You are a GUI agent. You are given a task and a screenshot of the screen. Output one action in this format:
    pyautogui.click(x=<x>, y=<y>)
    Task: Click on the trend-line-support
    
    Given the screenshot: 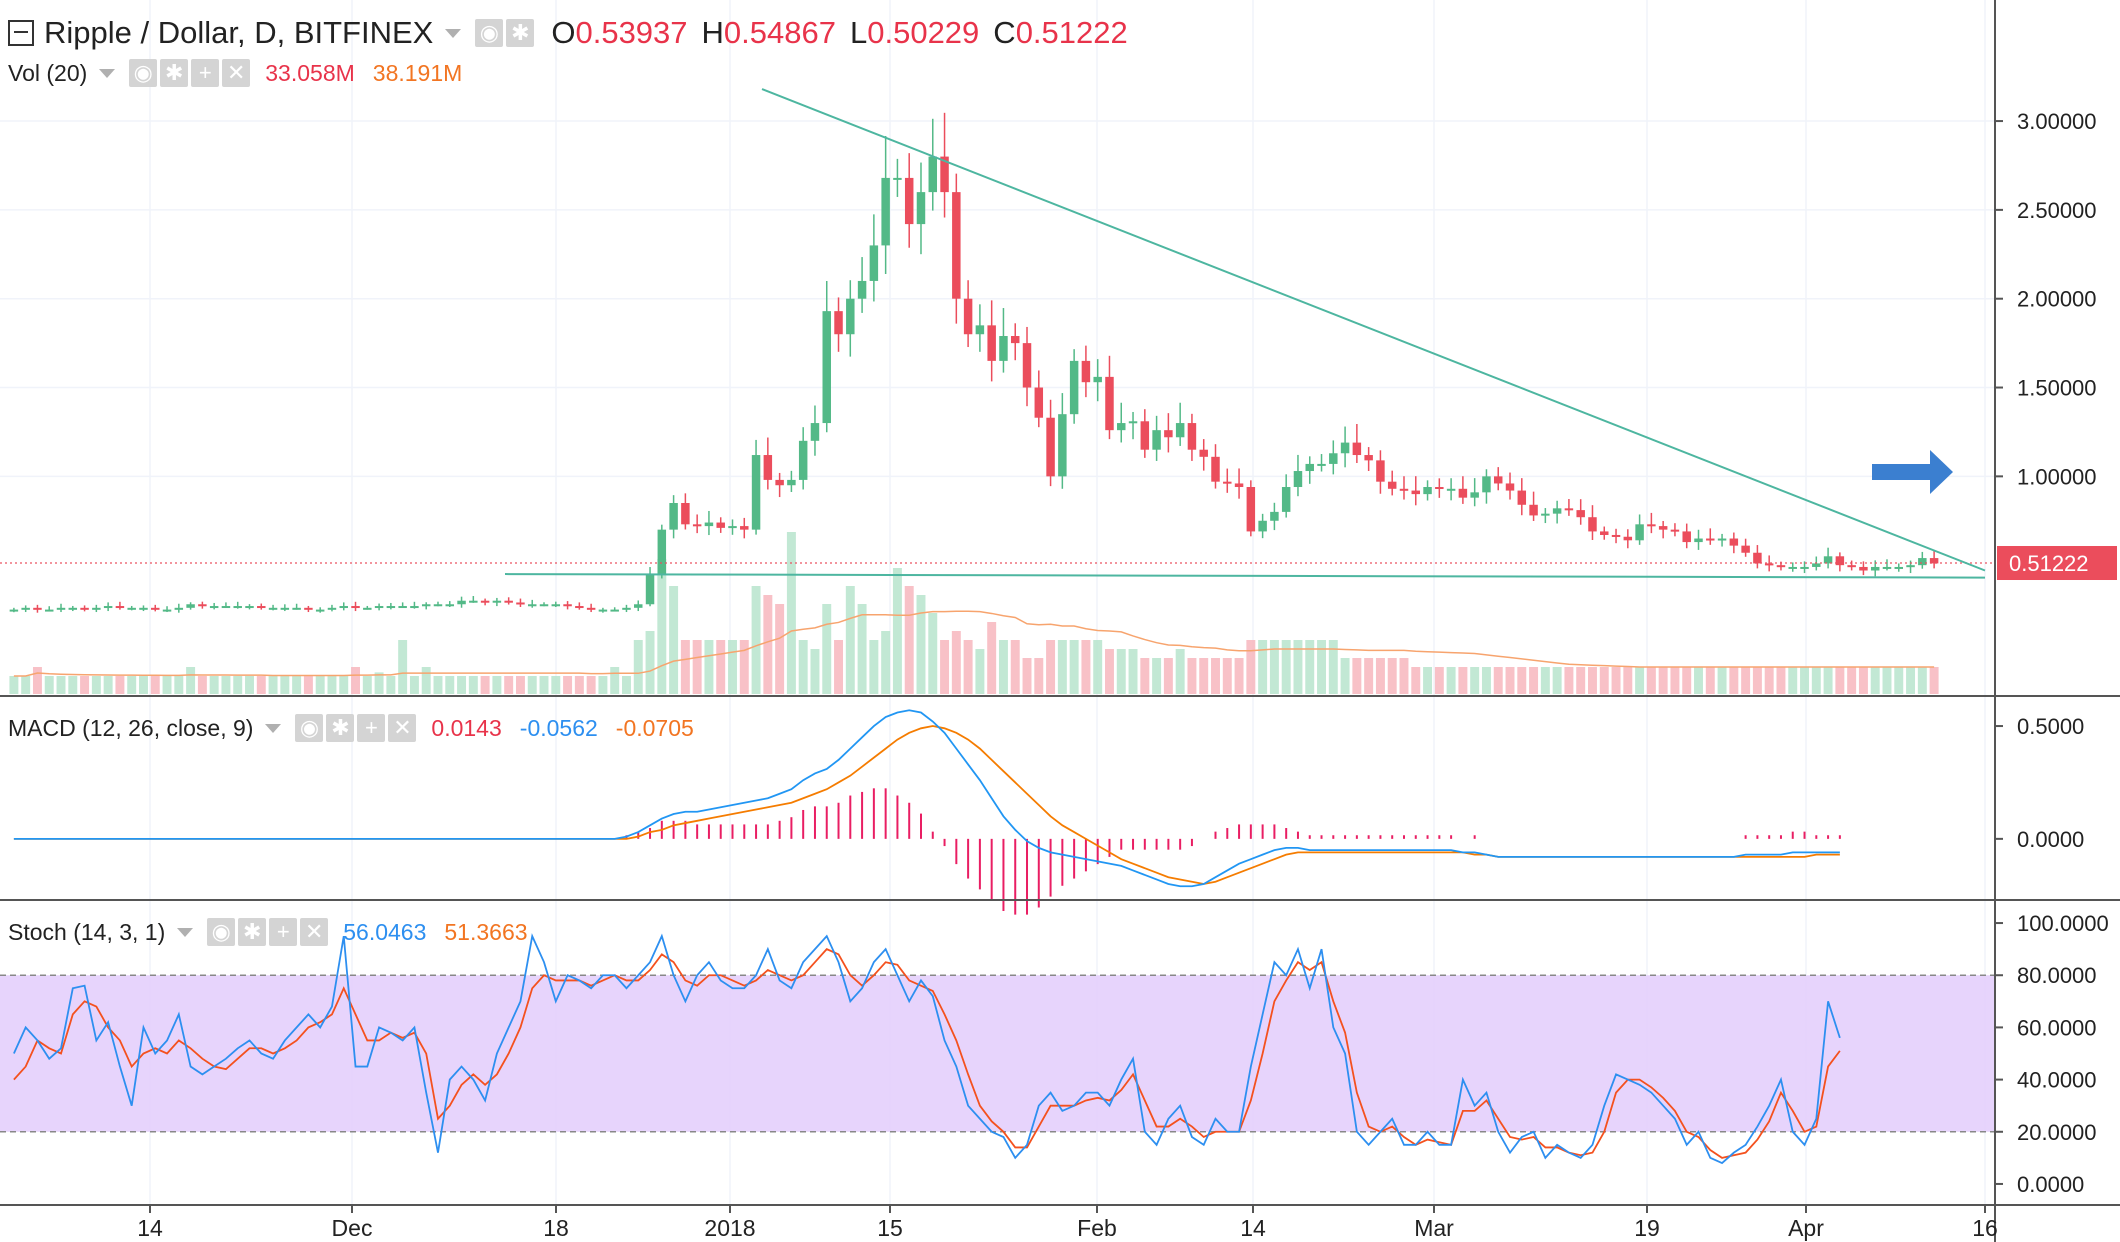 What is the action you would take?
    pyautogui.click(x=1245, y=576)
    